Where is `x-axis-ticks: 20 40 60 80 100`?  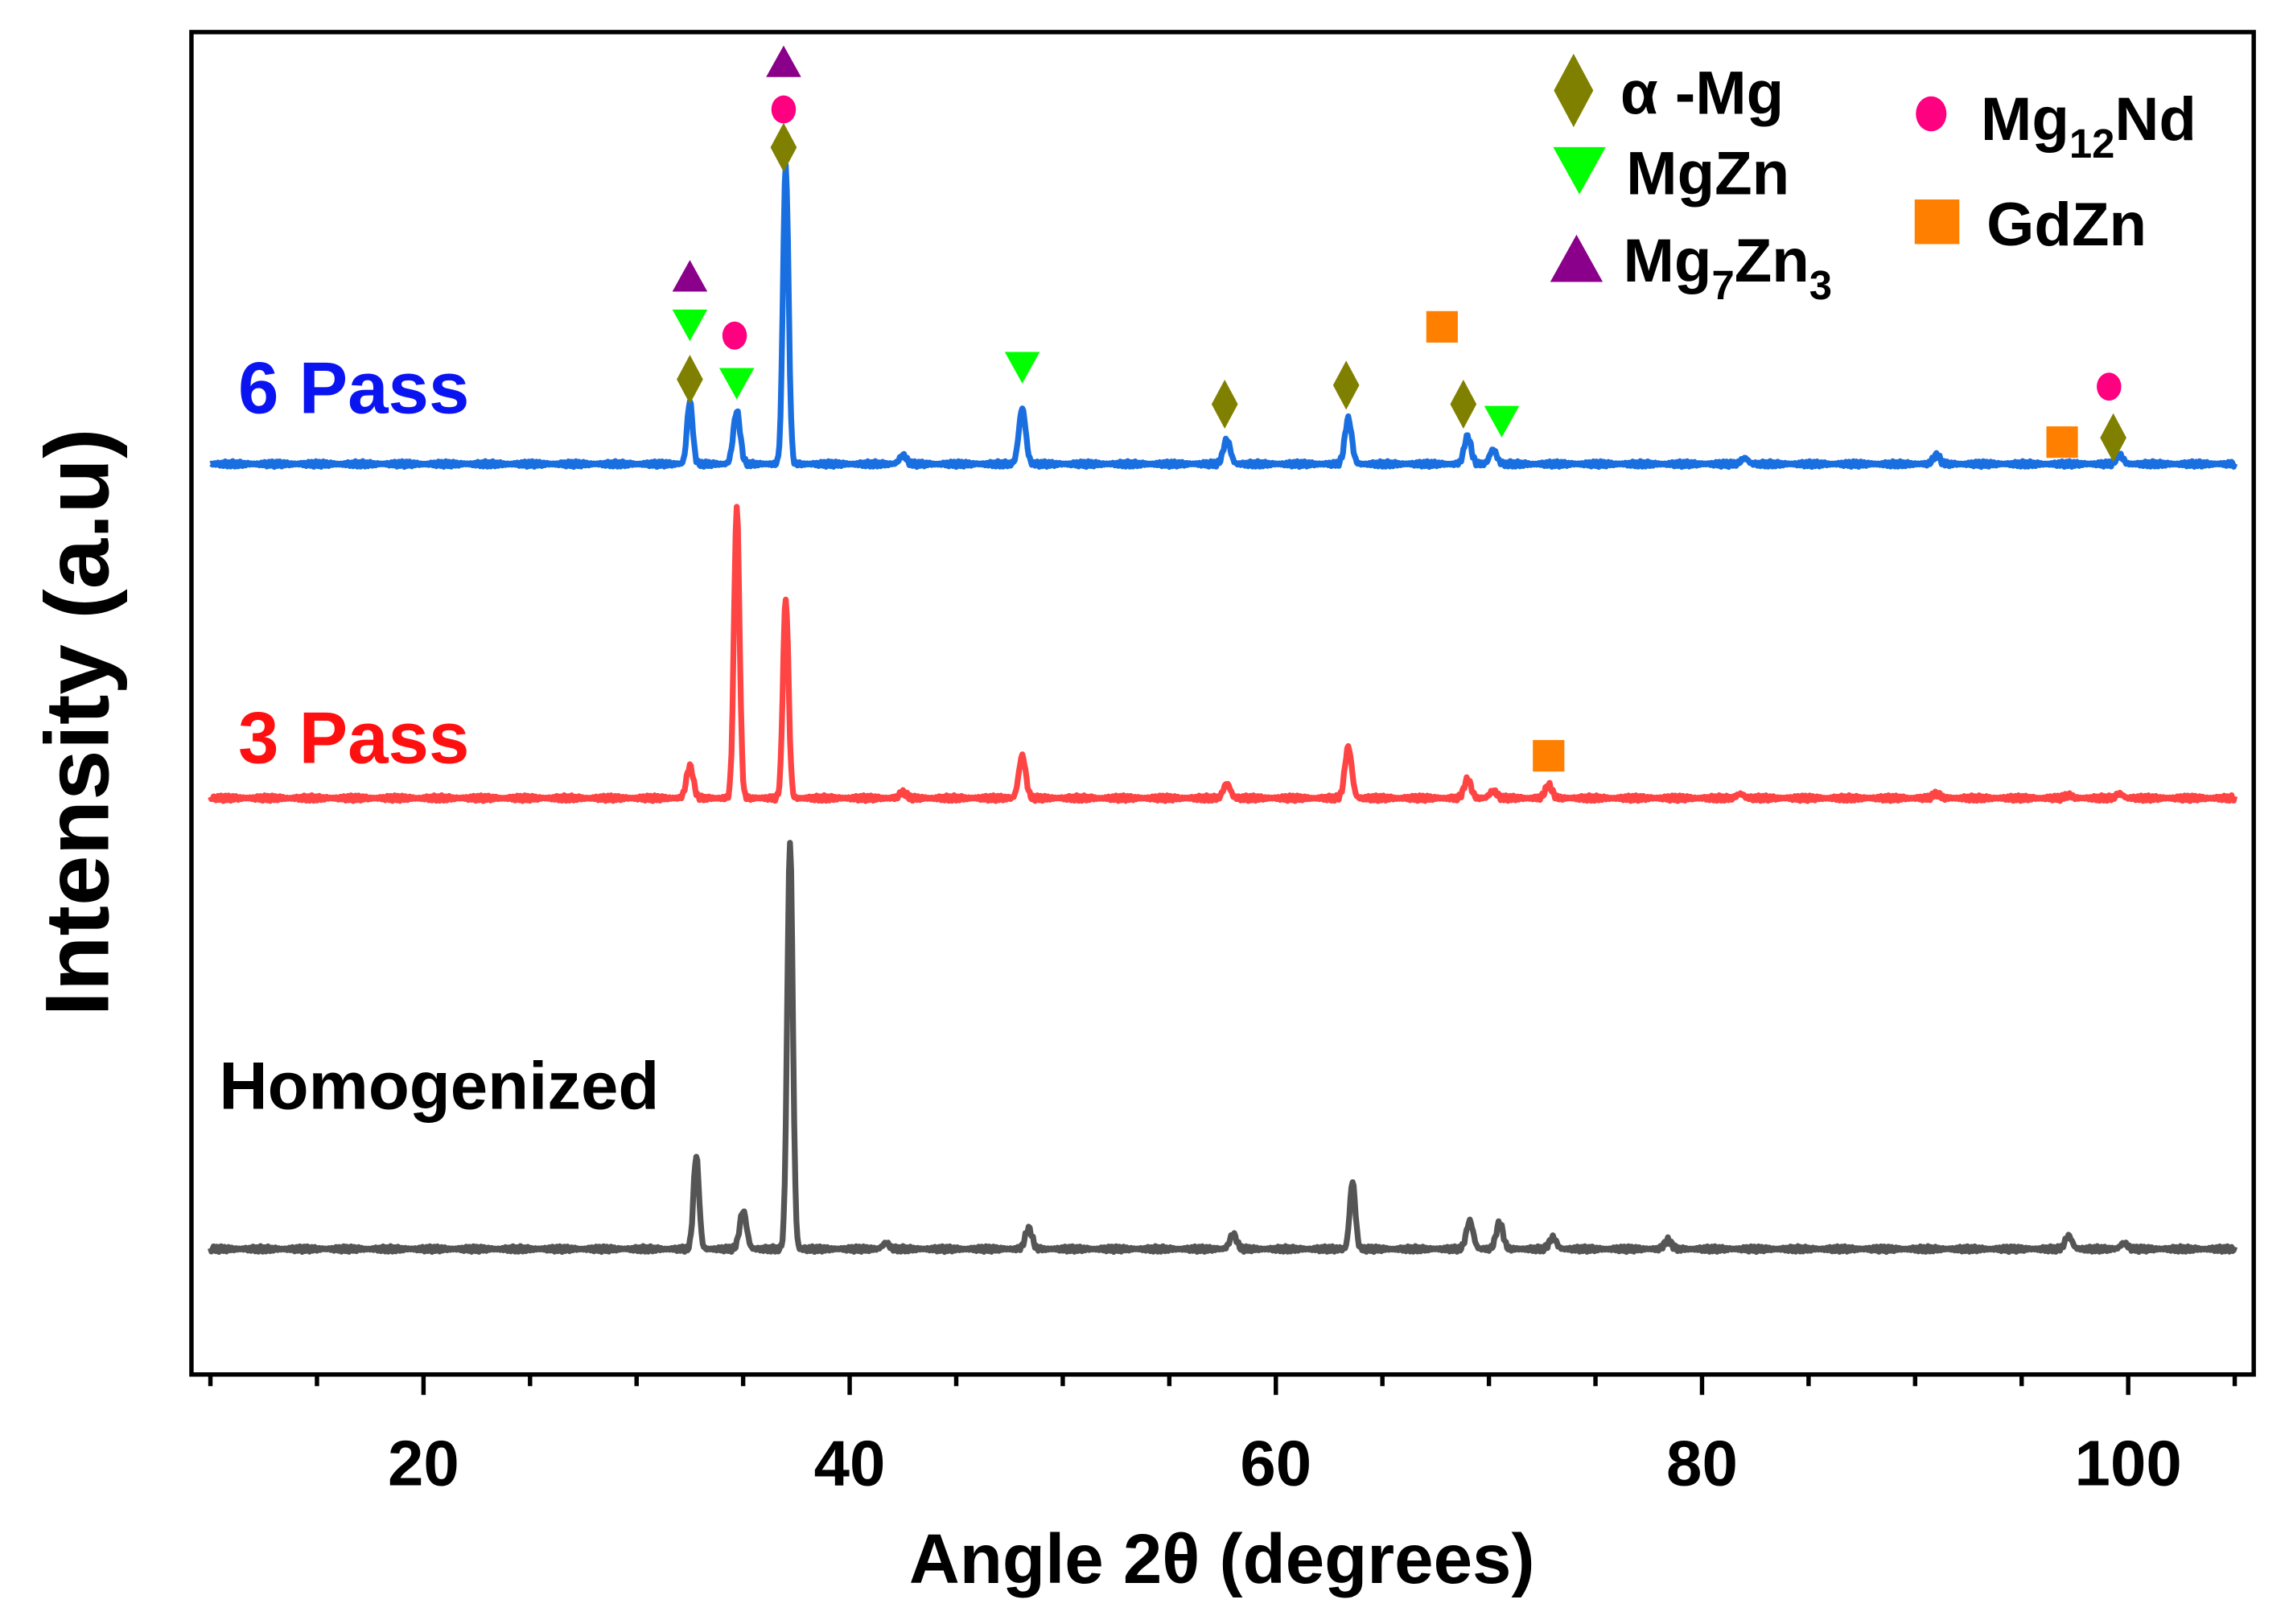
x-axis-ticks: 20 40 60 80 100 is located at coordinates (1223, 1437).